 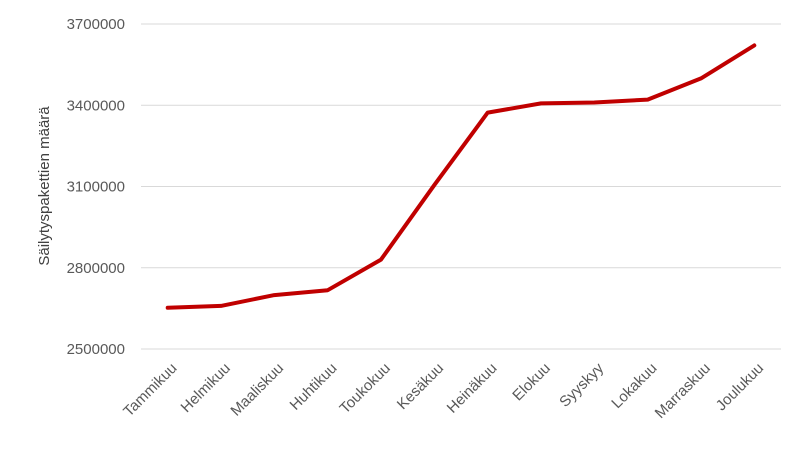 What do you see at coordinates (206, 388) in the screenshot?
I see `x-tick-label: Helmikuu` at bounding box center [206, 388].